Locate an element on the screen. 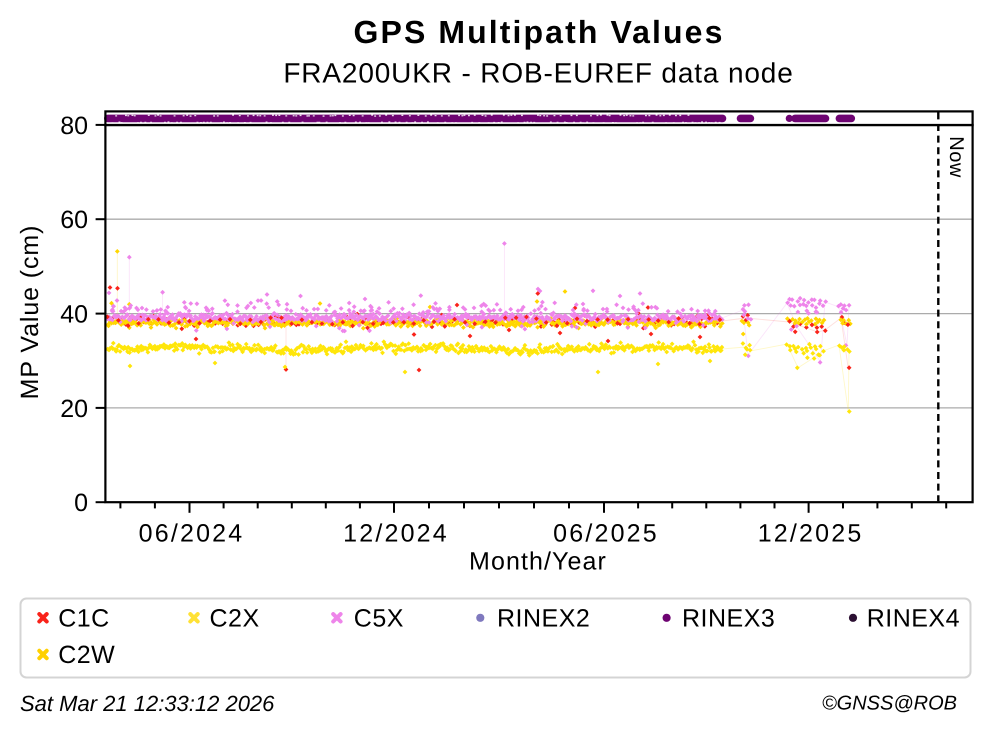 This screenshot has width=993, height=739. svg-text: 06/2025 is located at coordinates (606, 534).